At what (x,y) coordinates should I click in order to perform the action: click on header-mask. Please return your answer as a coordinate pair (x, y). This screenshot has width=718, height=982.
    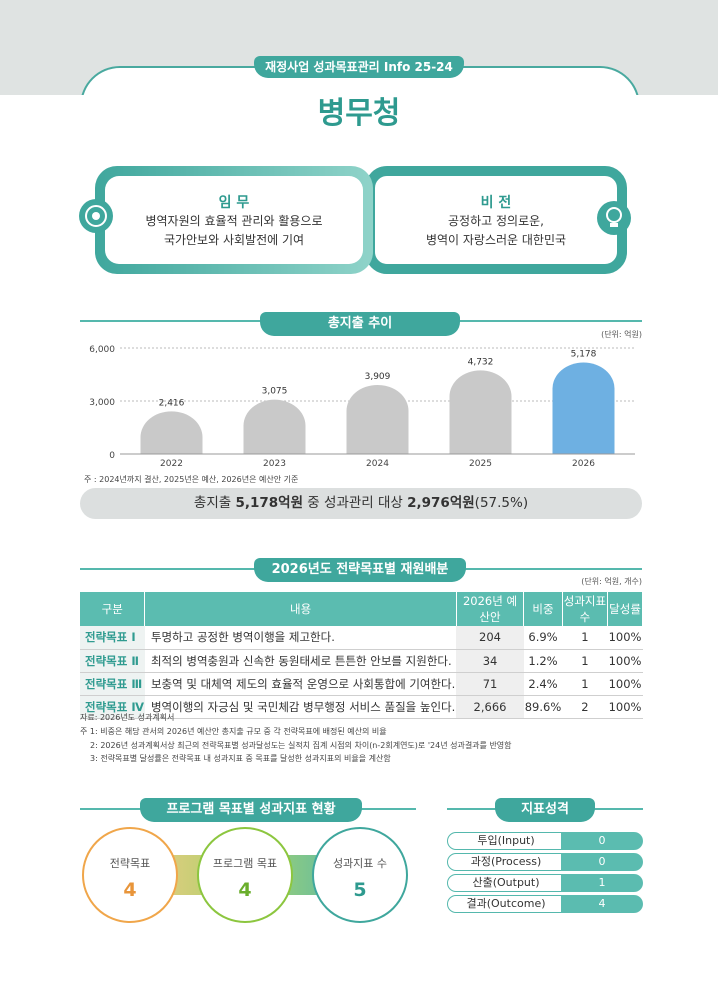
    Looking at the image, I should click on (360, 125).